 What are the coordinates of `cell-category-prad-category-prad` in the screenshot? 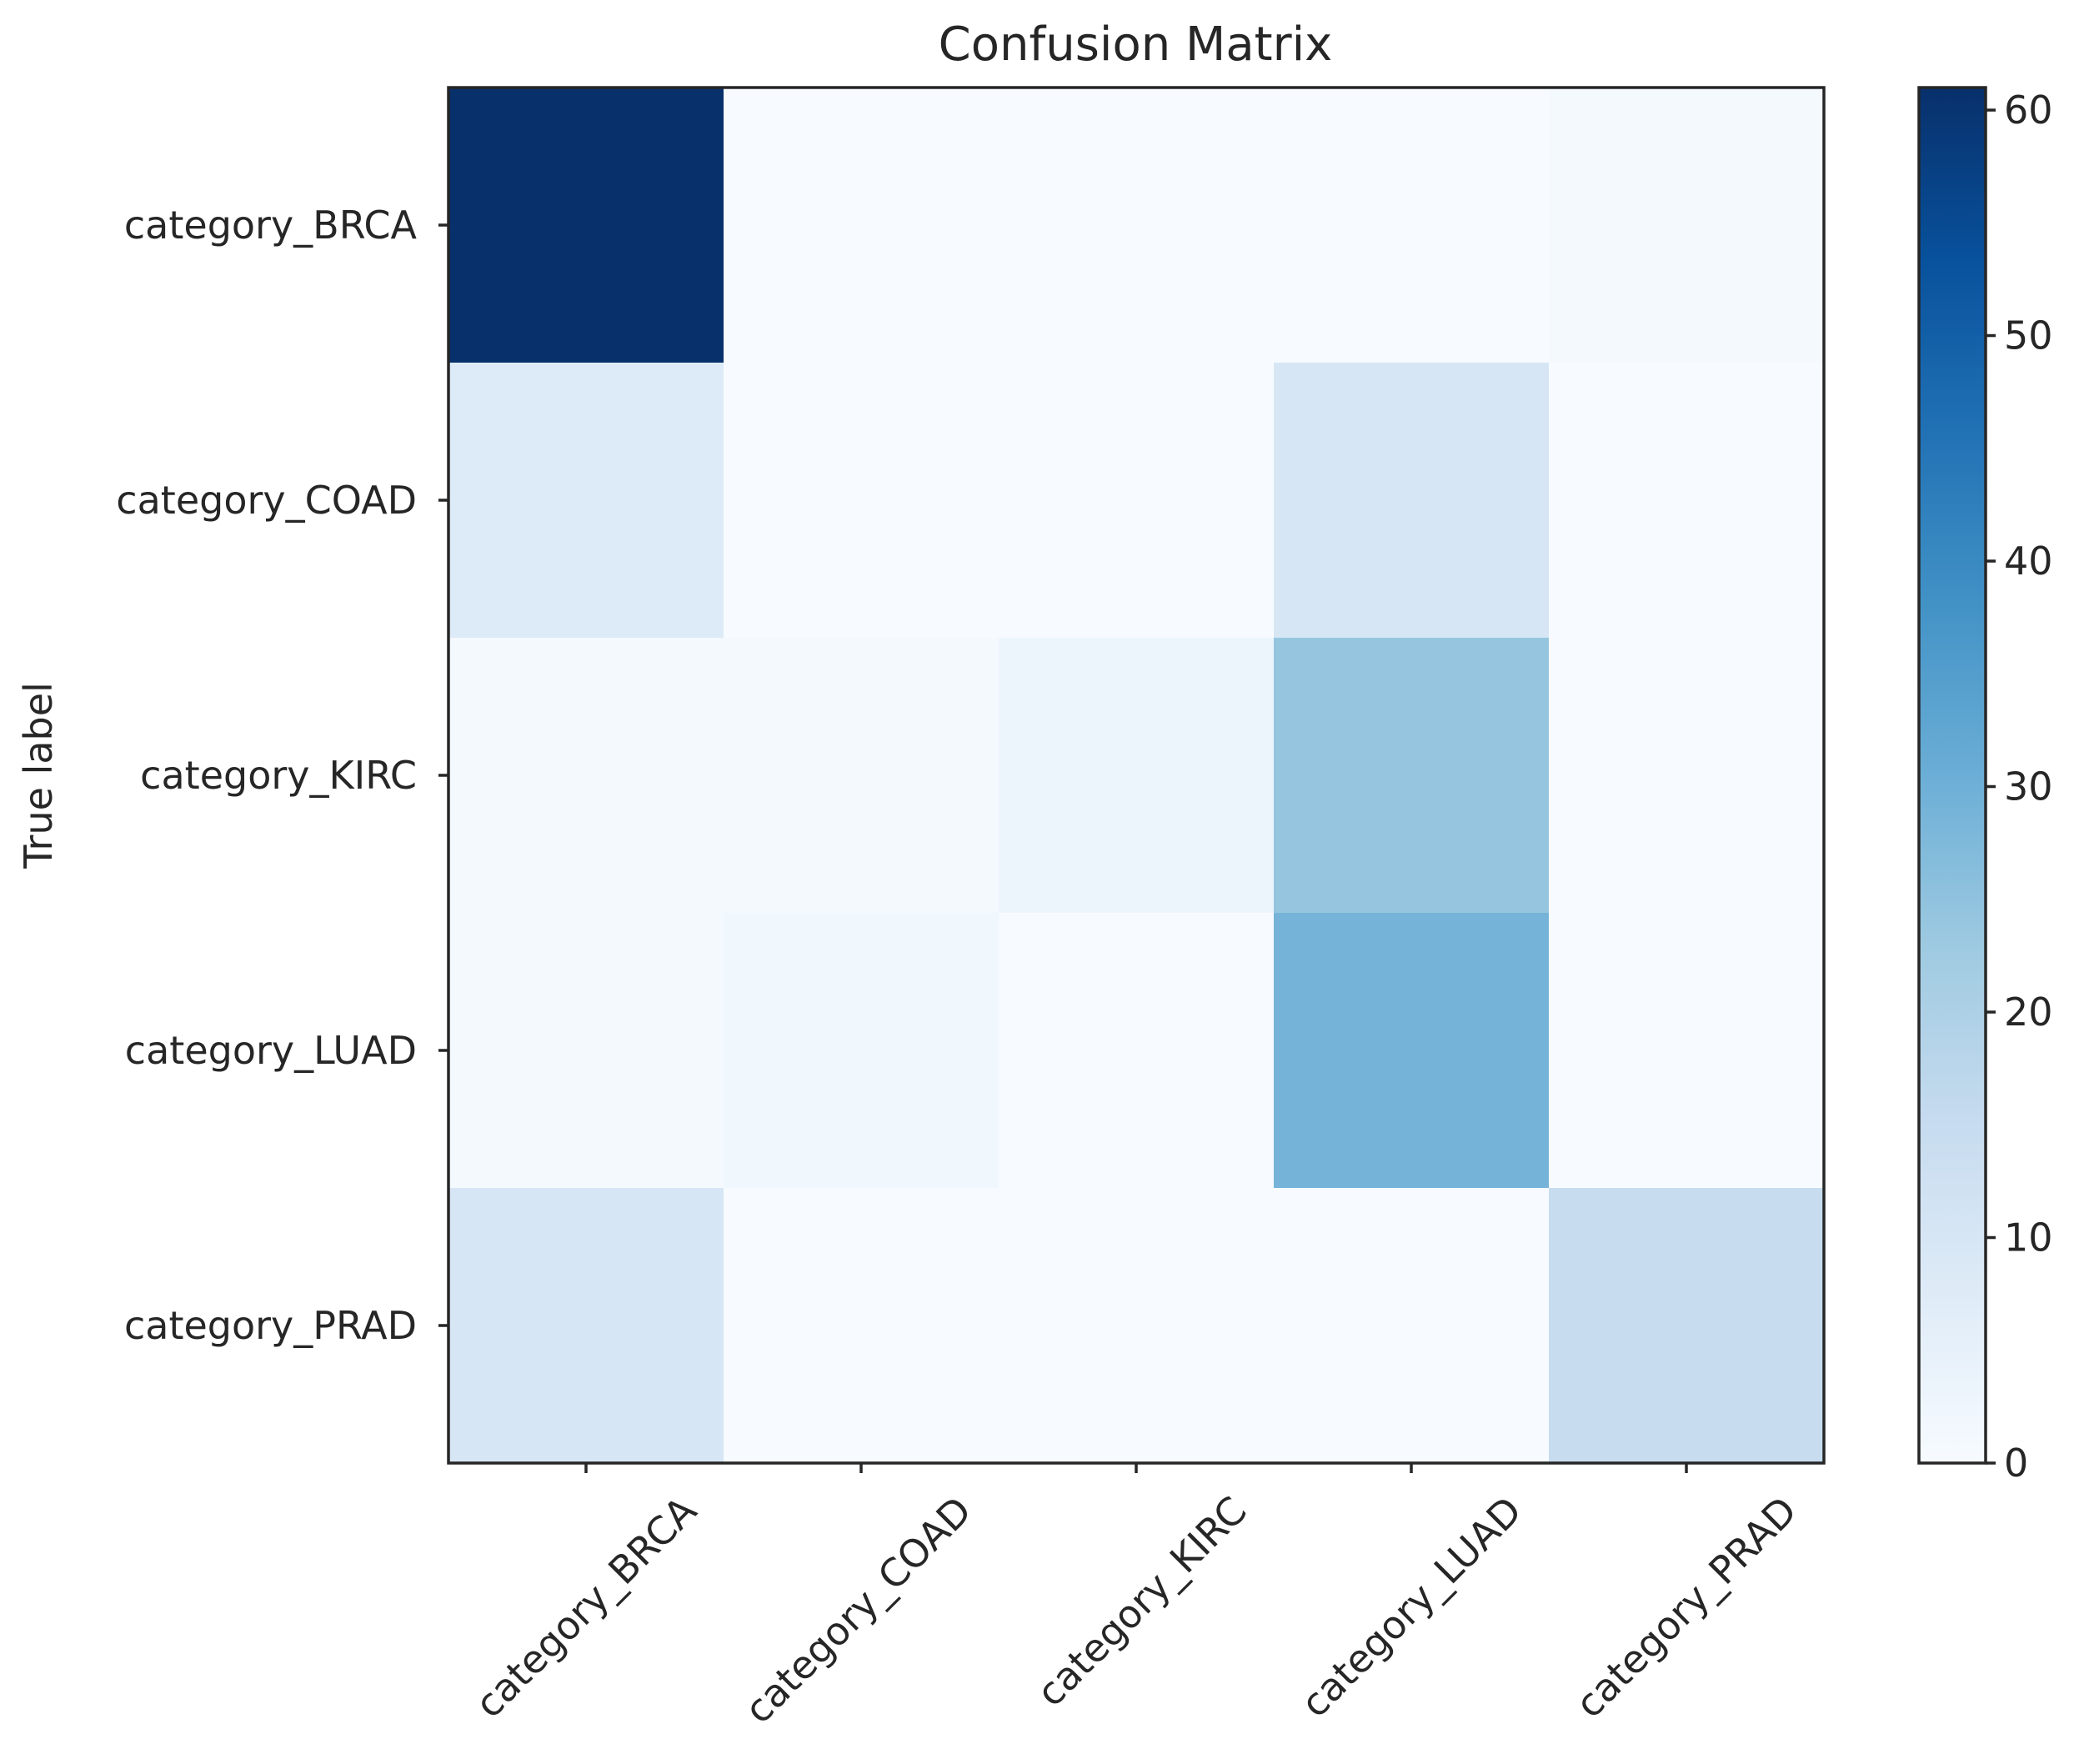 It's located at (1687, 1326).